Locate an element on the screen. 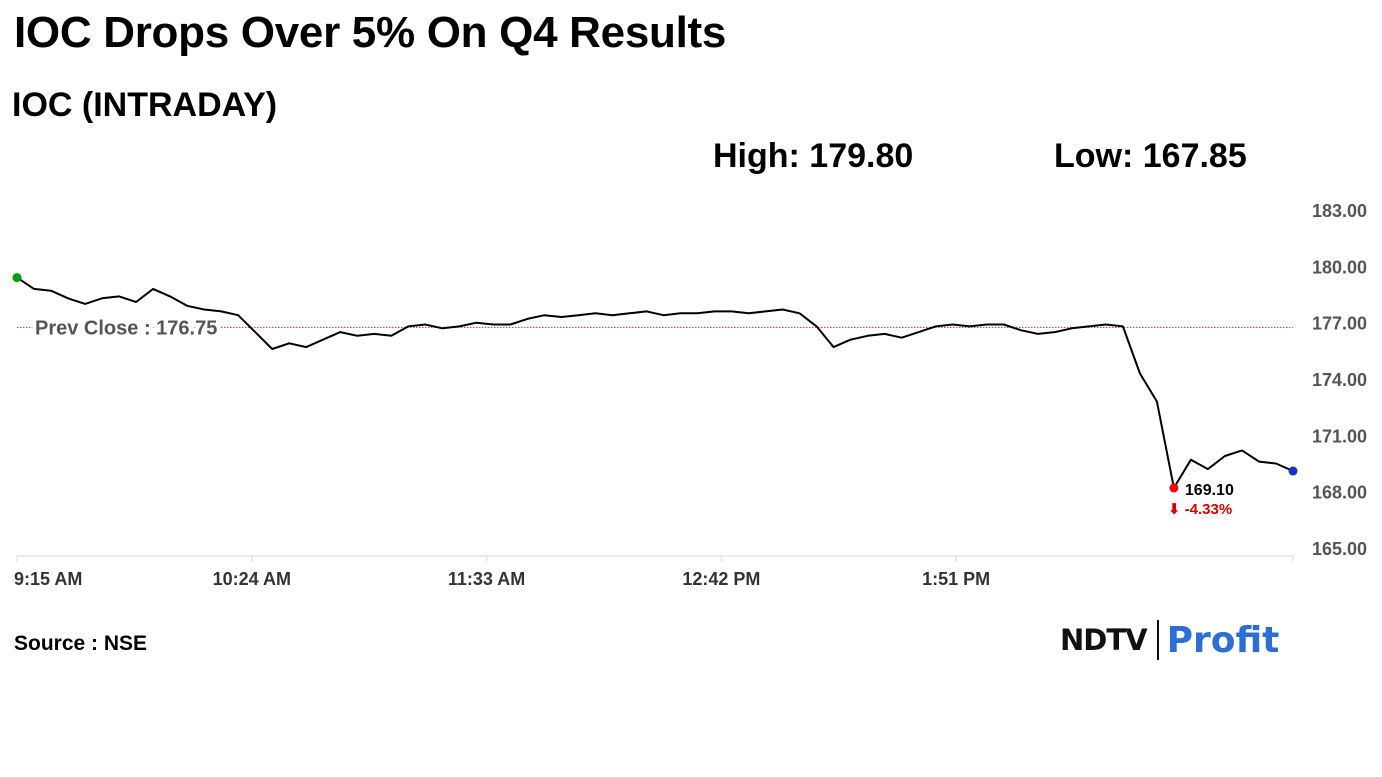 This screenshot has height=777, width=1382. x-tick-label: 11:33 AM is located at coordinates (486, 579).